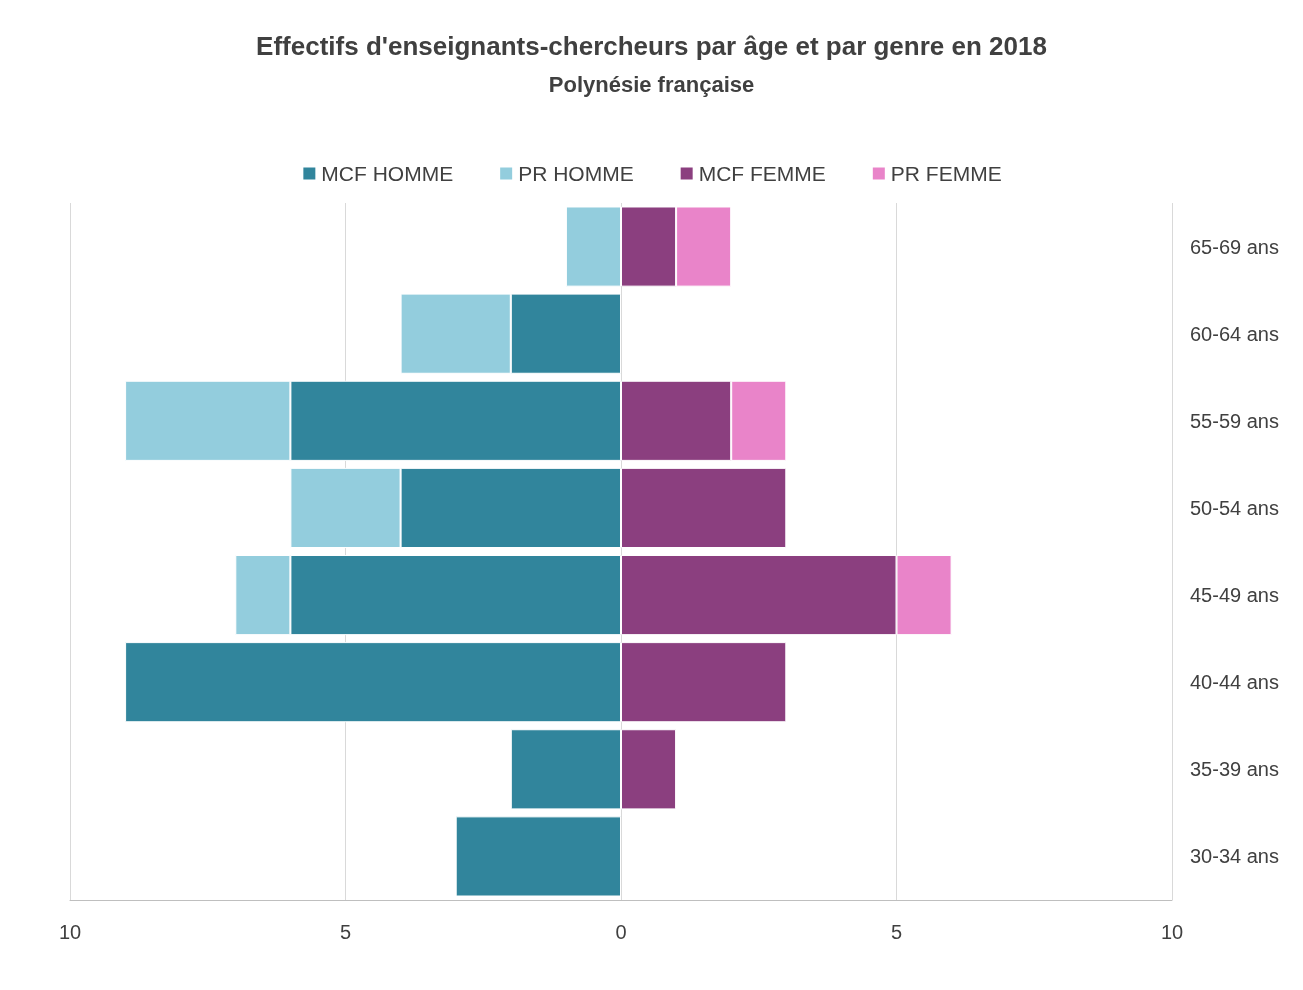  Describe the element at coordinates (1234, 595) in the screenshot. I see `y-tick-label: 45-49 ans` at that location.